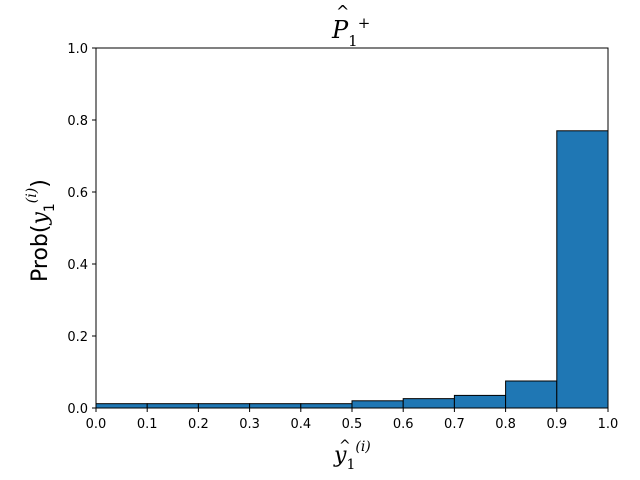  What do you see at coordinates (77, 193) in the screenshot?
I see `y-tick-label: 0.6` at bounding box center [77, 193].